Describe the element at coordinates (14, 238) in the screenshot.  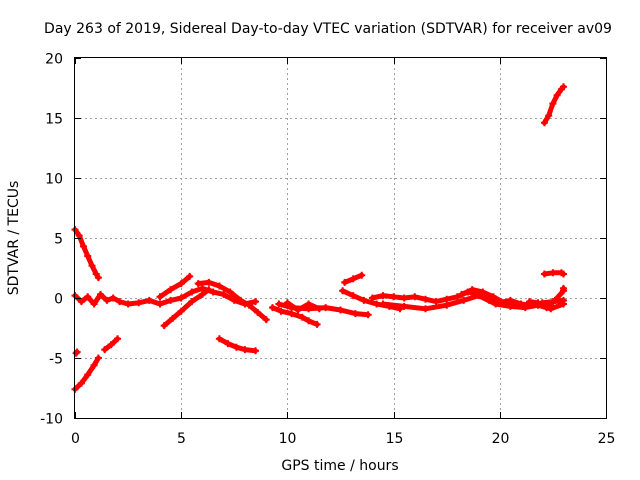
I see `y-axis-label: SDTVAR / TECUs` at that location.